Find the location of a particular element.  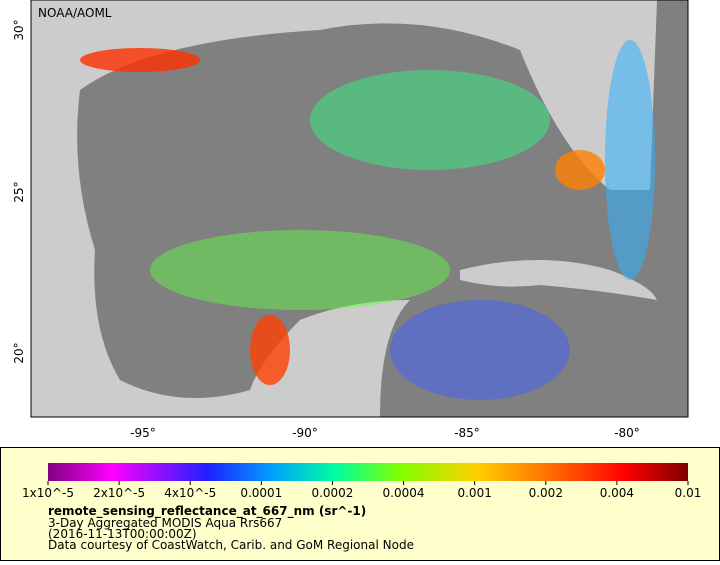

colorbar-label: 0.0002 is located at coordinates (332, 493).